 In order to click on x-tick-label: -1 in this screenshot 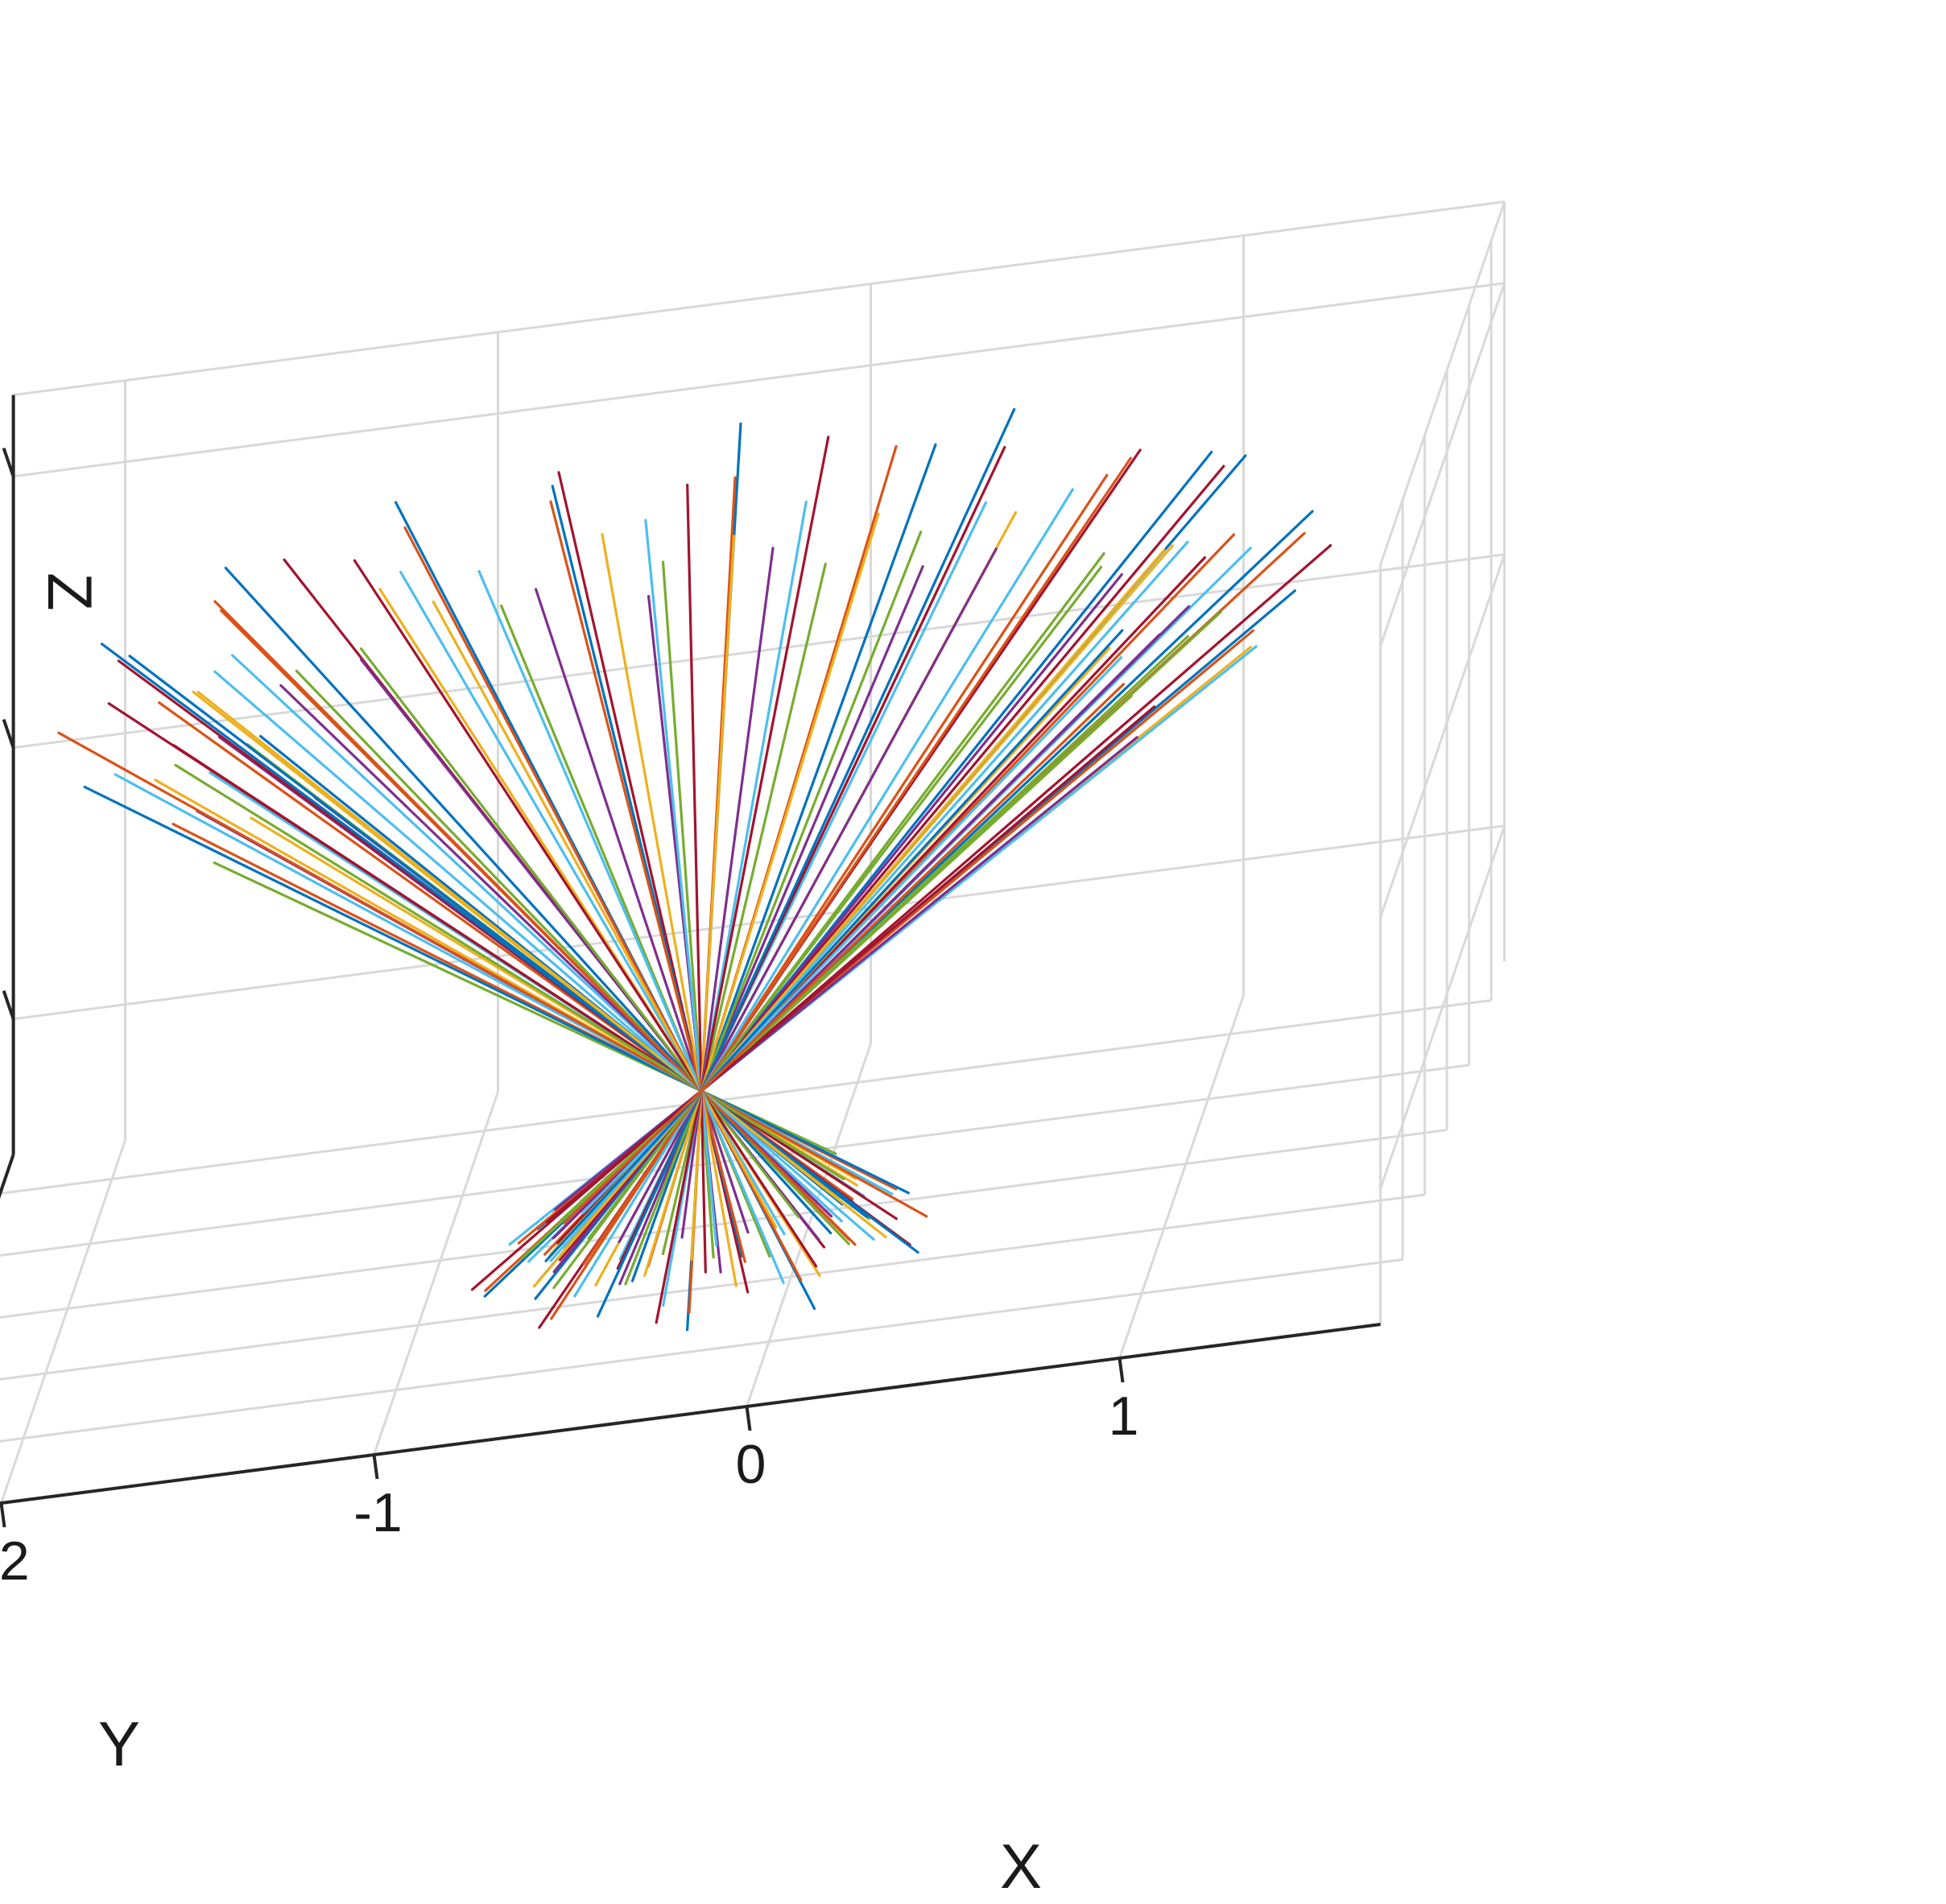, I will do `click(377, 1512)`.